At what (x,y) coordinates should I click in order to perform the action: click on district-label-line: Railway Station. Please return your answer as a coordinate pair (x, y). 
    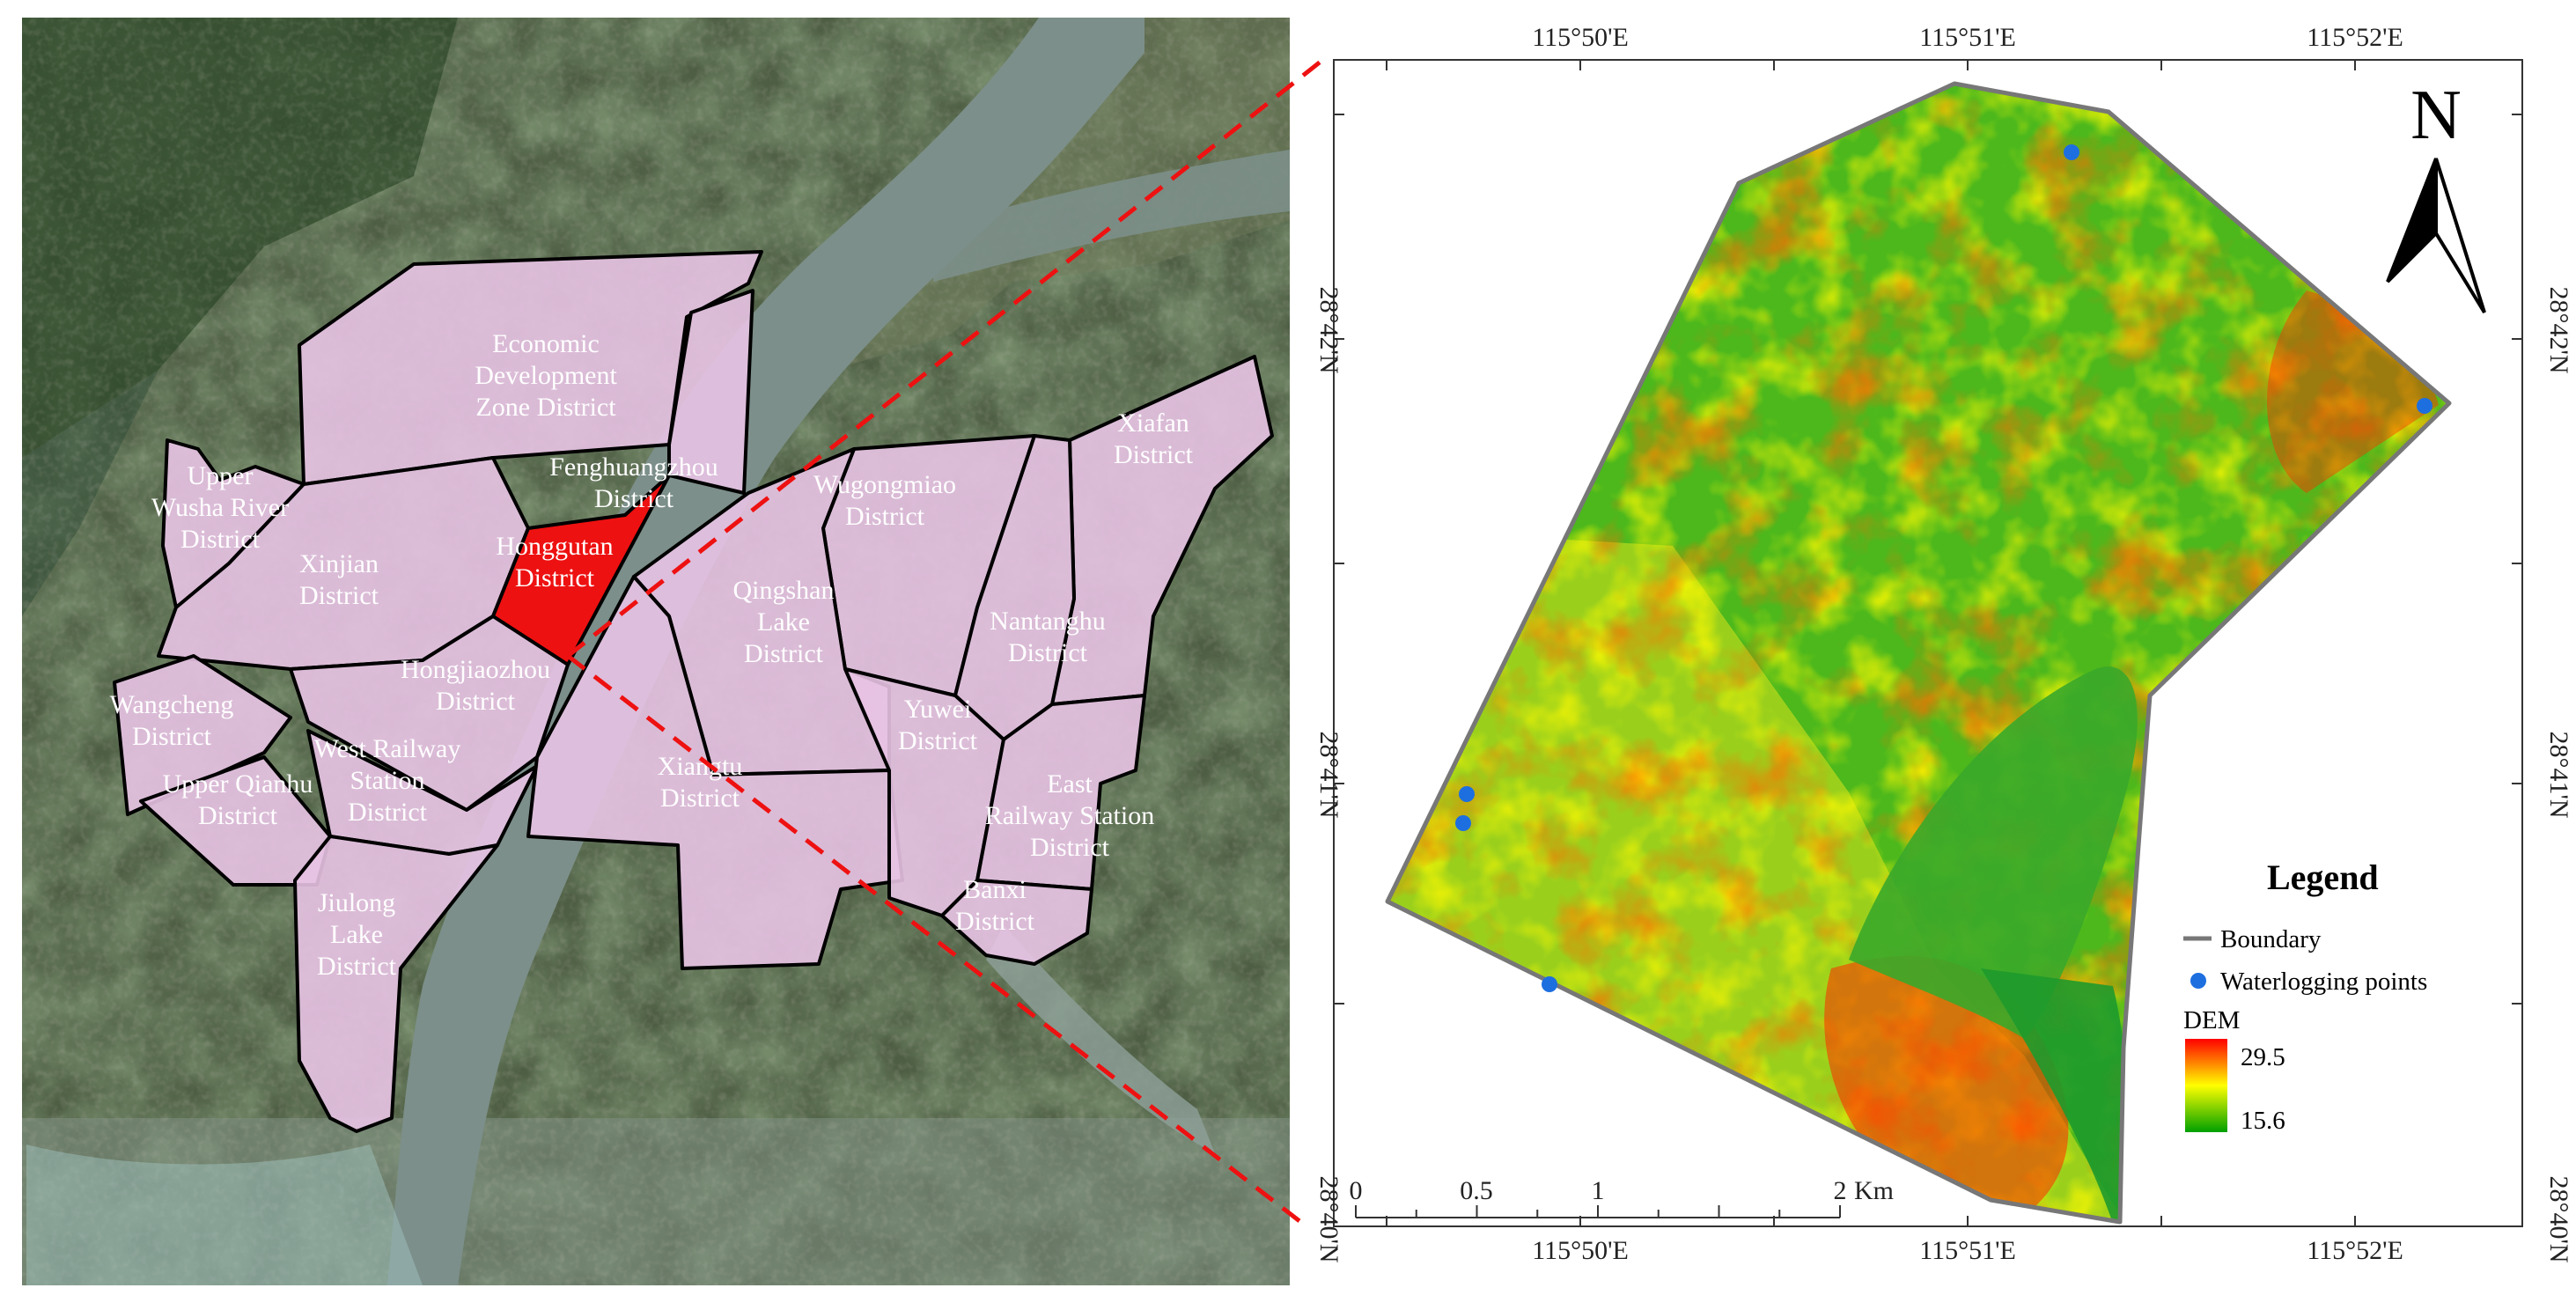
    Looking at the image, I should click on (1069, 815).